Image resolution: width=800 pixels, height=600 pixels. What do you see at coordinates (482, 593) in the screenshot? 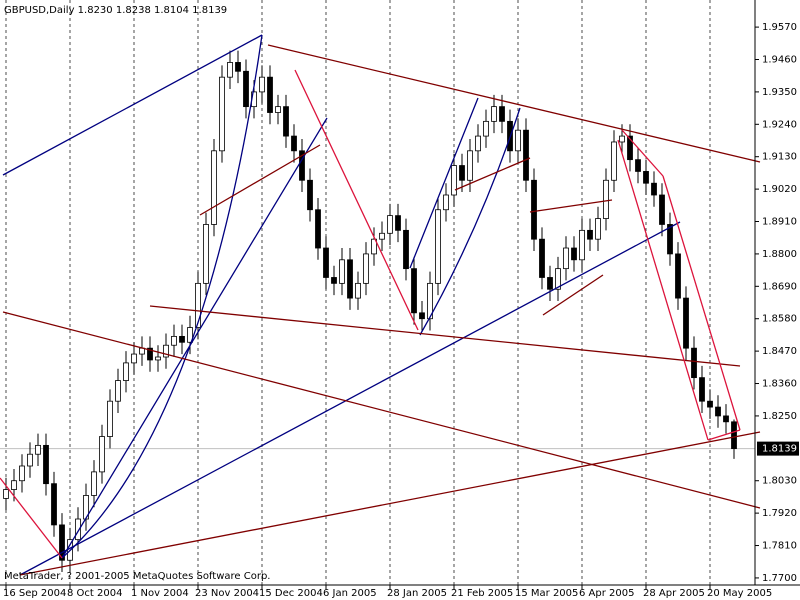
I see `x-tick-label: 21 Feb 2005` at bounding box center [482, 593].